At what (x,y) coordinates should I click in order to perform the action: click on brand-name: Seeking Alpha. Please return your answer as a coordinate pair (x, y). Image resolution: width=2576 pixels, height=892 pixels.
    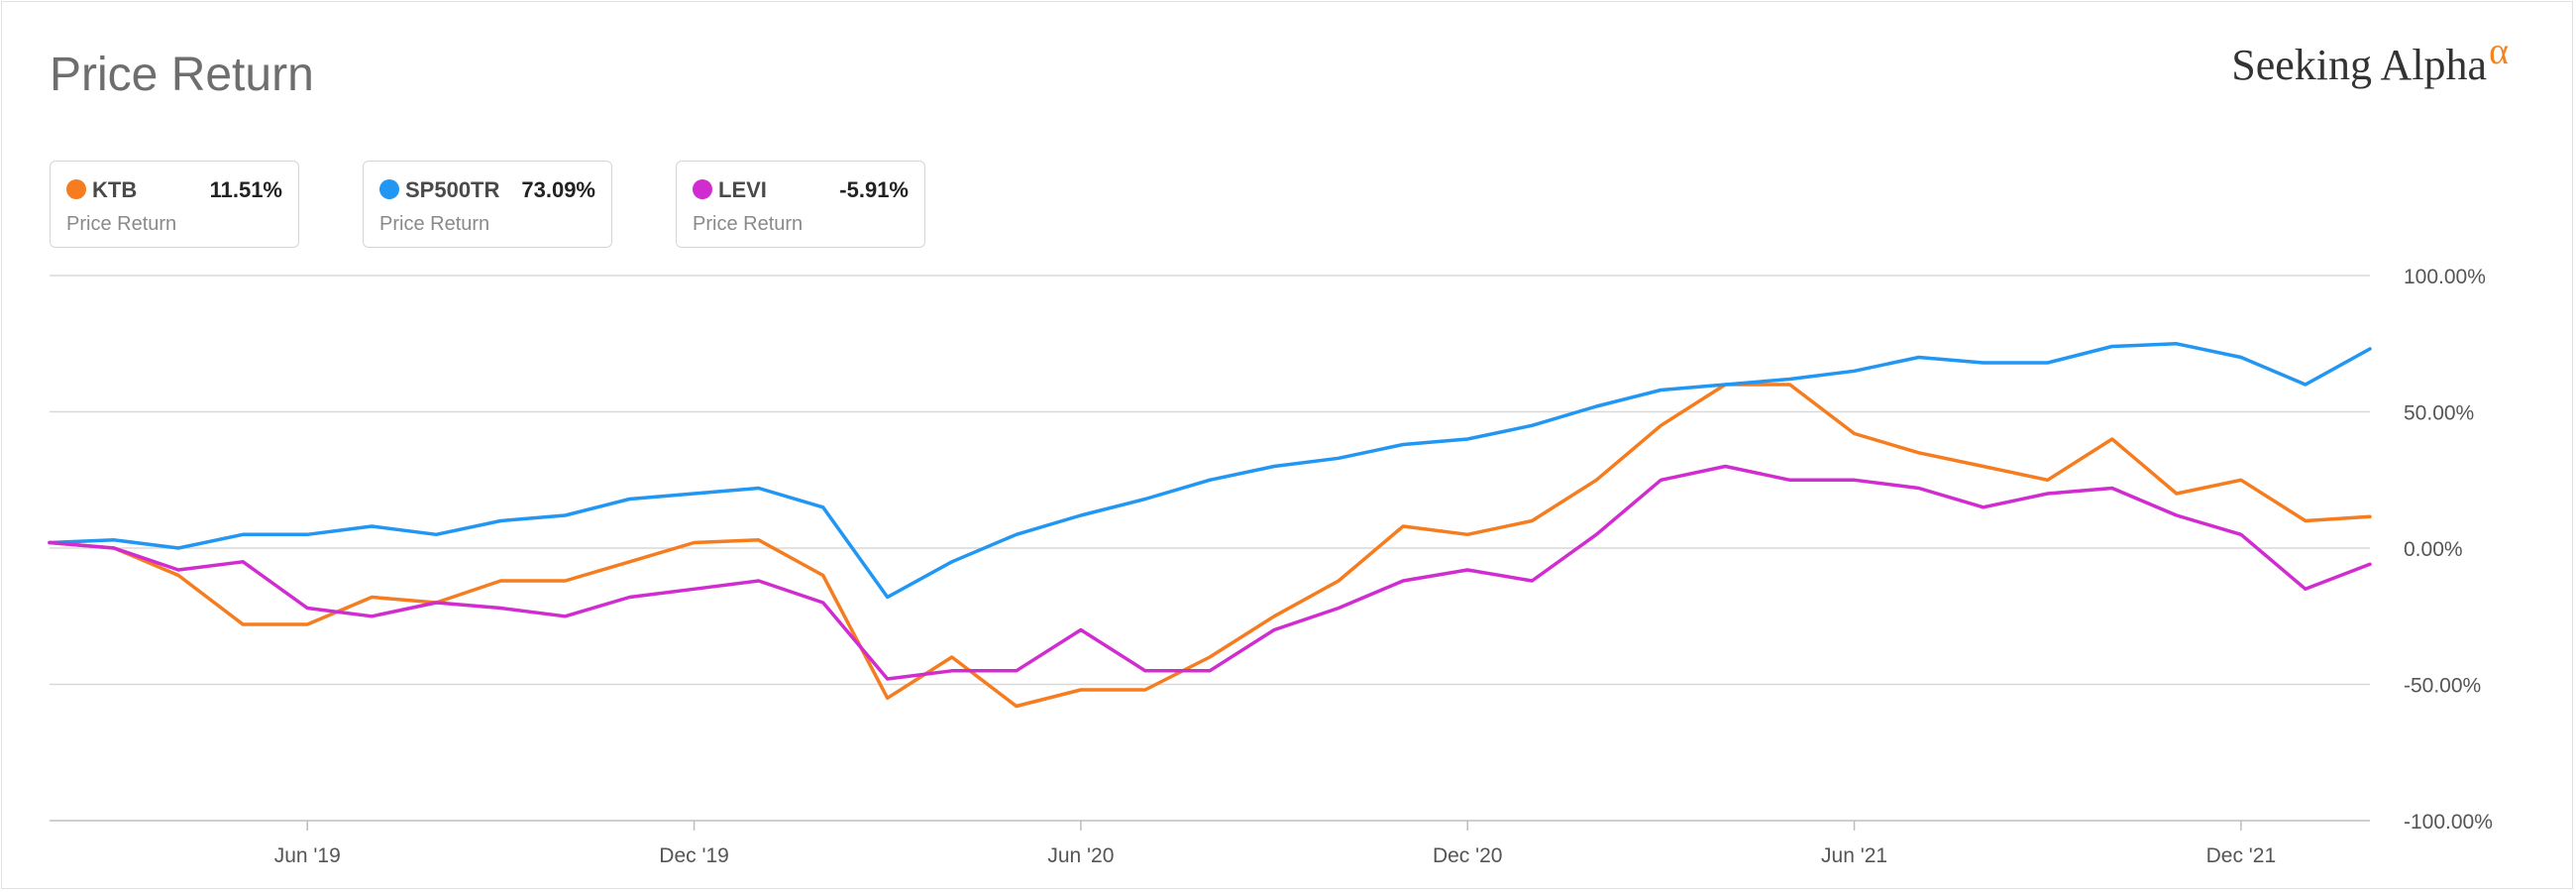
    Looking at the image, I should click on (2359, 65).